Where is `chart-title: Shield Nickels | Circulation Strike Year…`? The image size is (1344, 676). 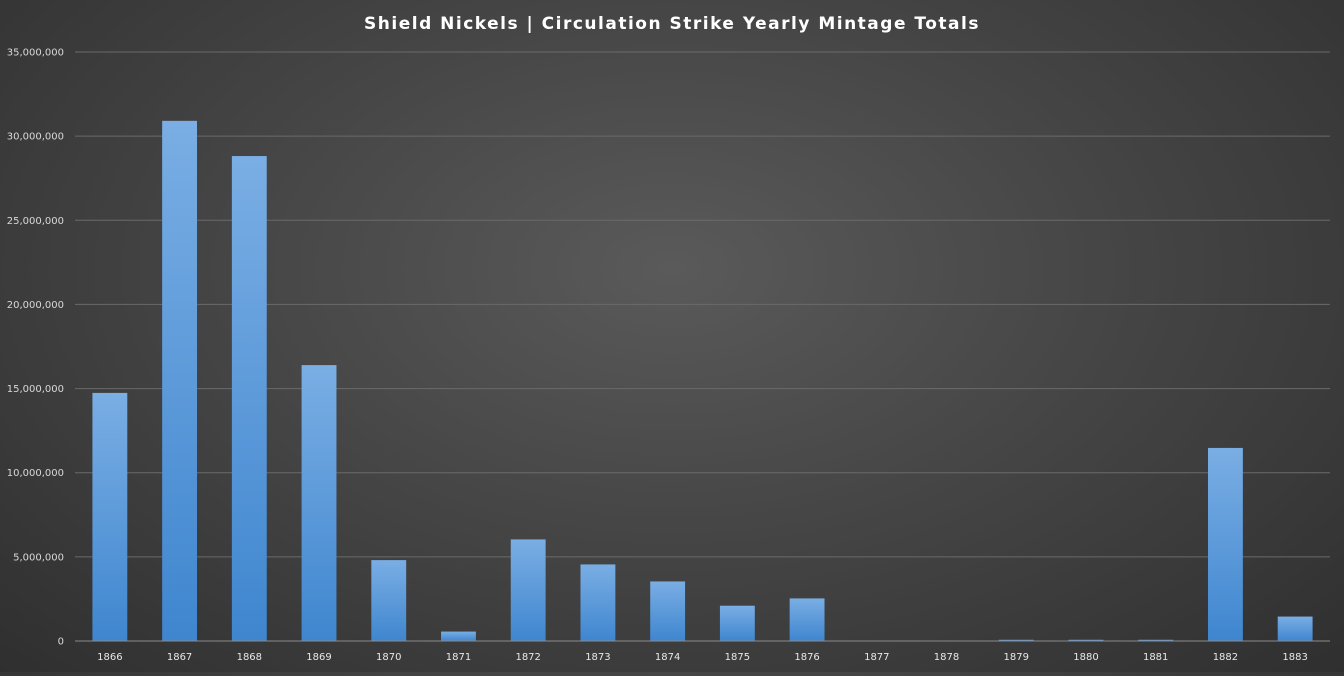 chart-title: Shield Nickels | Circulation Strike Year… is located at coordinates (672, 24).